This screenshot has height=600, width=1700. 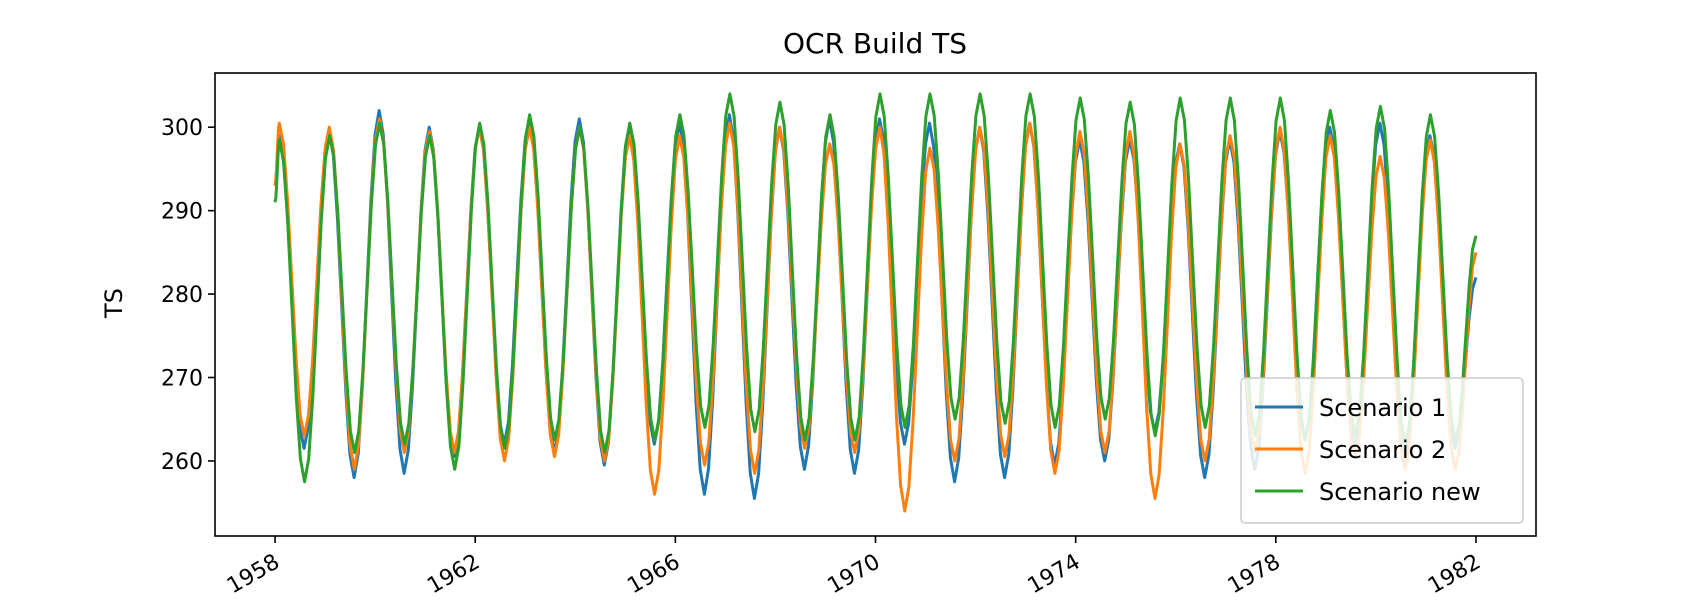 I want to click on y-axis: 260 270 280 290 300, so click(x=188, y=295).